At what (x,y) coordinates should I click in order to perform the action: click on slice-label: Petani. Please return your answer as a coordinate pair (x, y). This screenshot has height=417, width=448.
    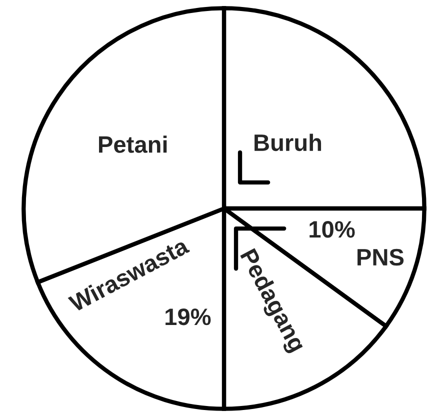
    Looking at the image, I should click on (133, 144).